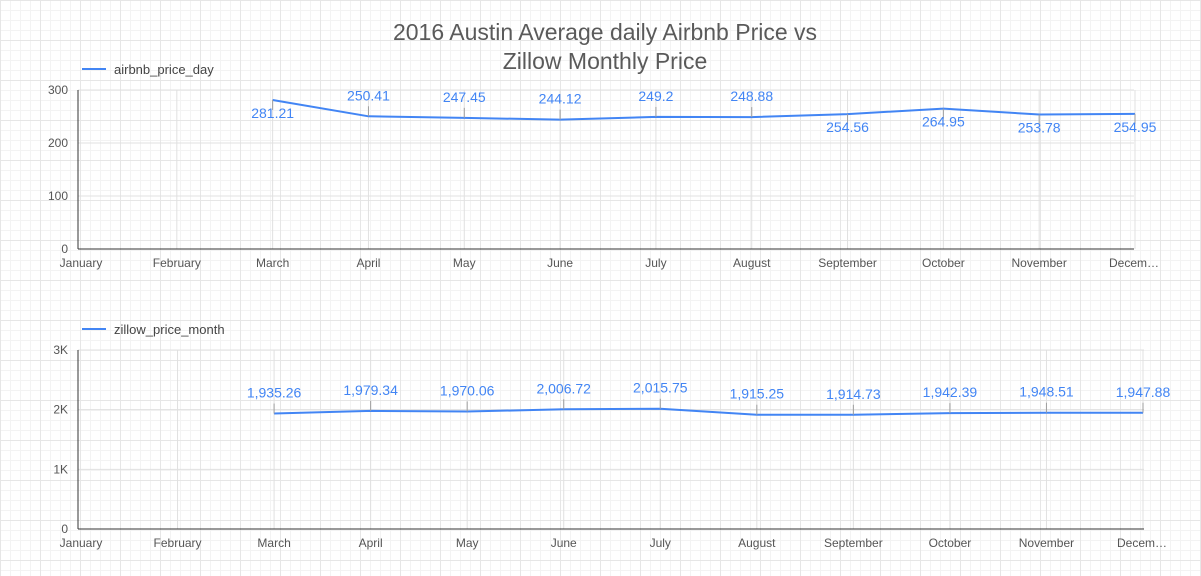  Describe the element at coordinates (273, 543) in the screenshot. I see `zillow-x-tick-label: March` at that location.